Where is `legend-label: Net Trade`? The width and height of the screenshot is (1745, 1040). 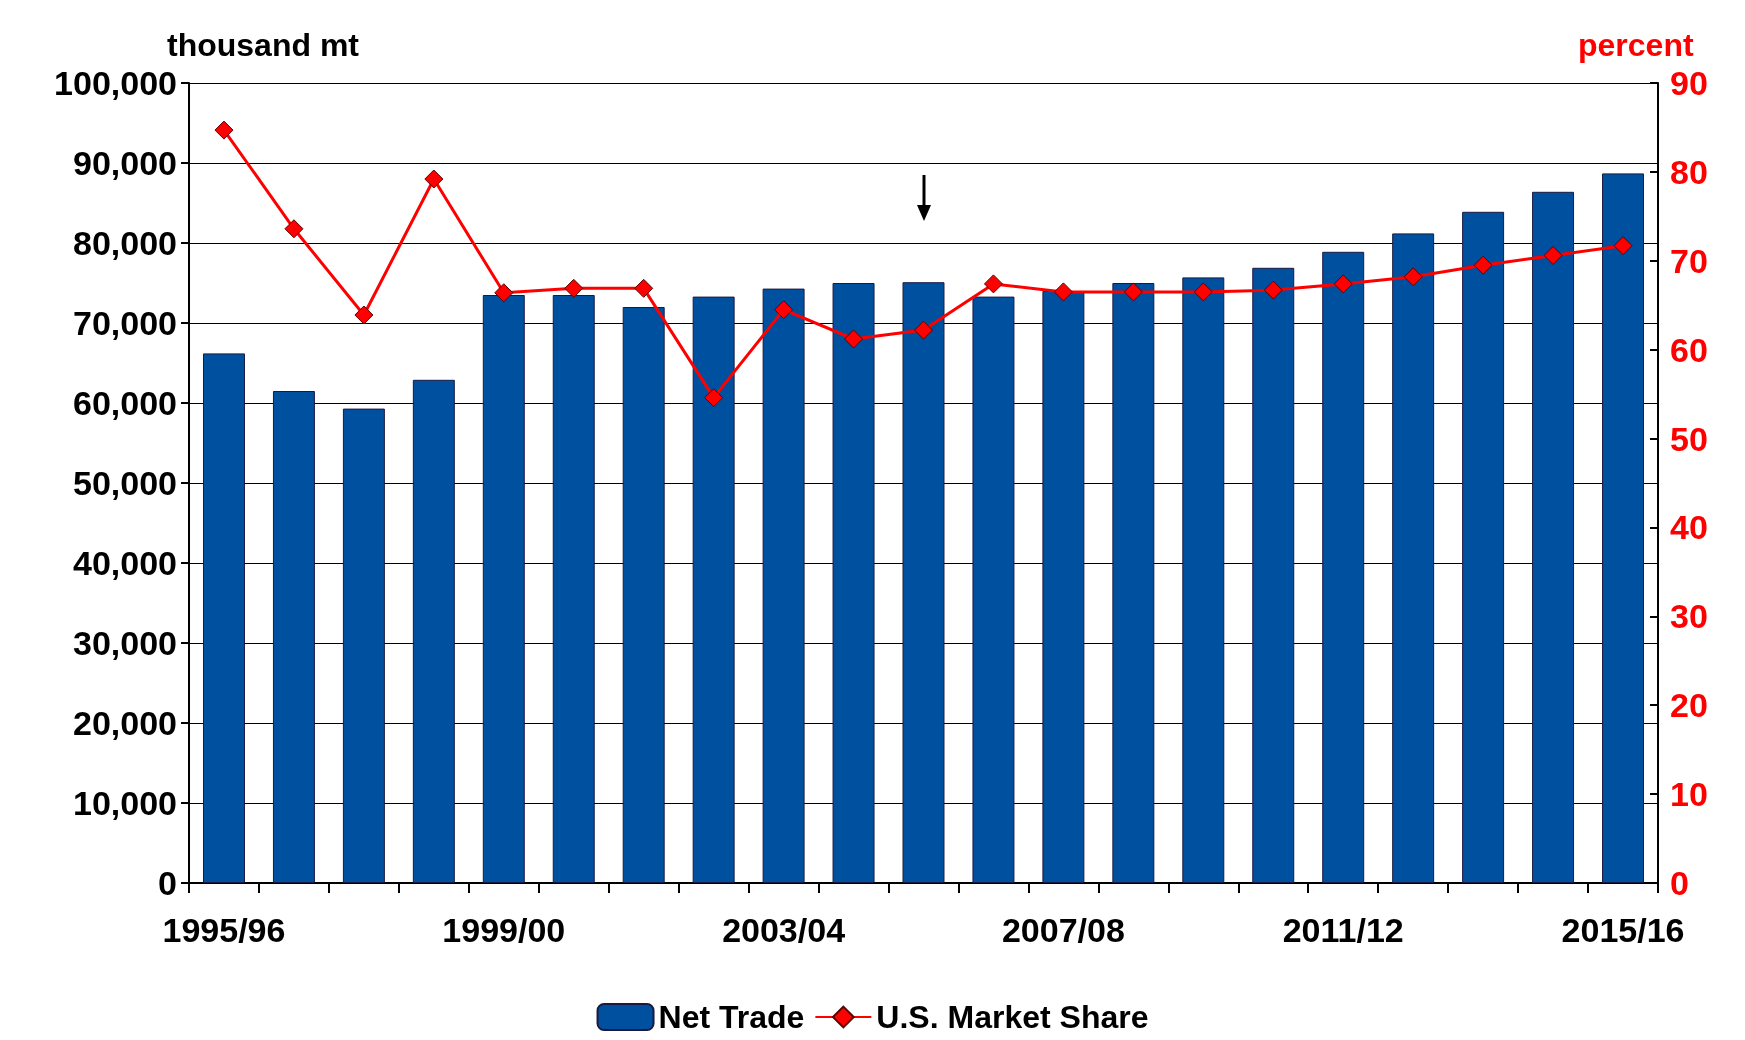
legend-label: Net Trade is located at coordinates (731, 1017).